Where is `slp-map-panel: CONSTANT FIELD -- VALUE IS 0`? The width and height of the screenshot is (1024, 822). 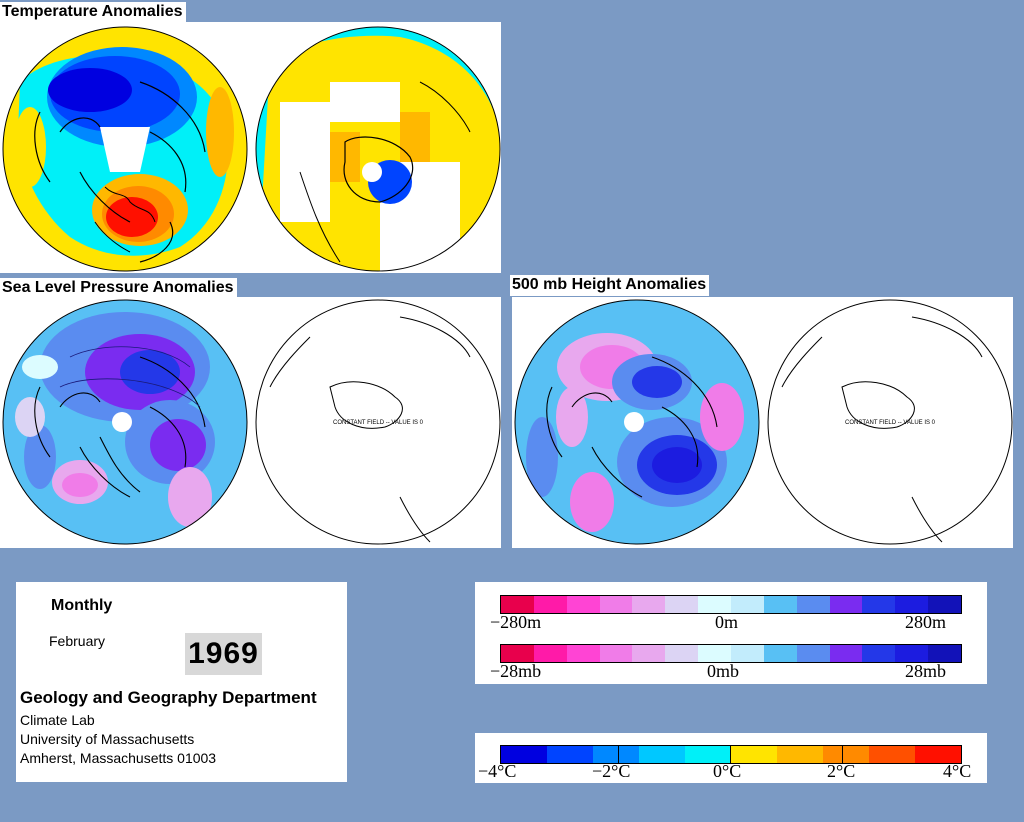 slp-map-panel: CONSTANT FIELD -- VALUE IS 0 is located at coordinates (250, 422).